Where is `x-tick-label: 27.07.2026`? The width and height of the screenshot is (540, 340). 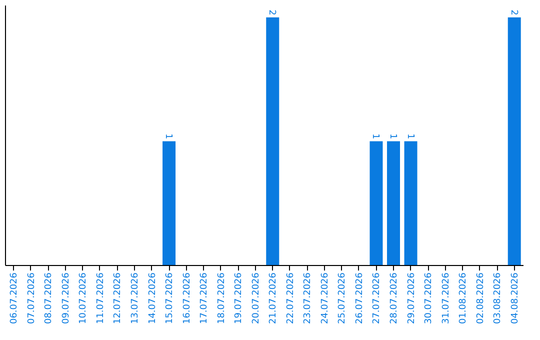
x-tick-label: 27.07.2026 is located at coordinates (377, 298).